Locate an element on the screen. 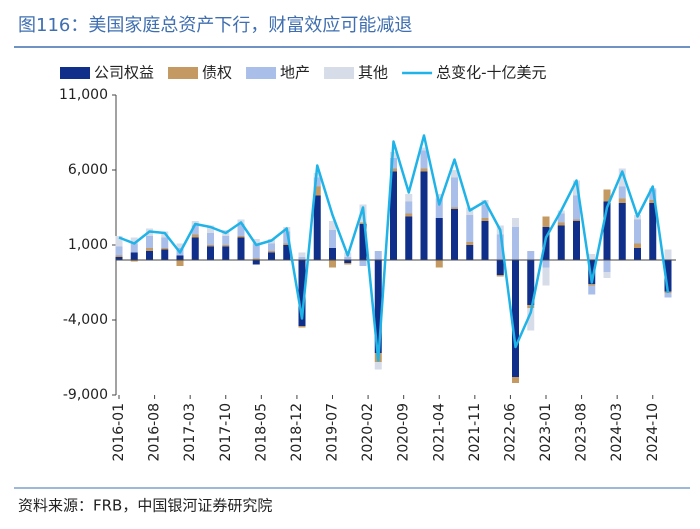 This screenshot has width=700, height=529. legend-label: 债权 is located at coordinates (217, 73).